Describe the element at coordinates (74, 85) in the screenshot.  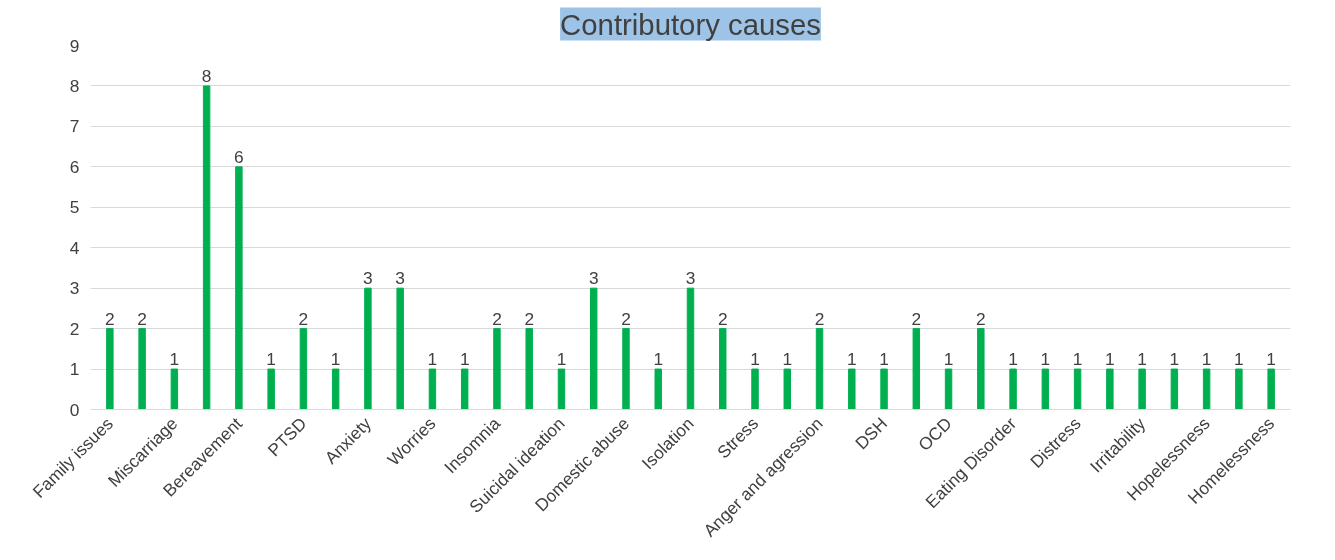
I see `y-tick-label: 8` at that location.